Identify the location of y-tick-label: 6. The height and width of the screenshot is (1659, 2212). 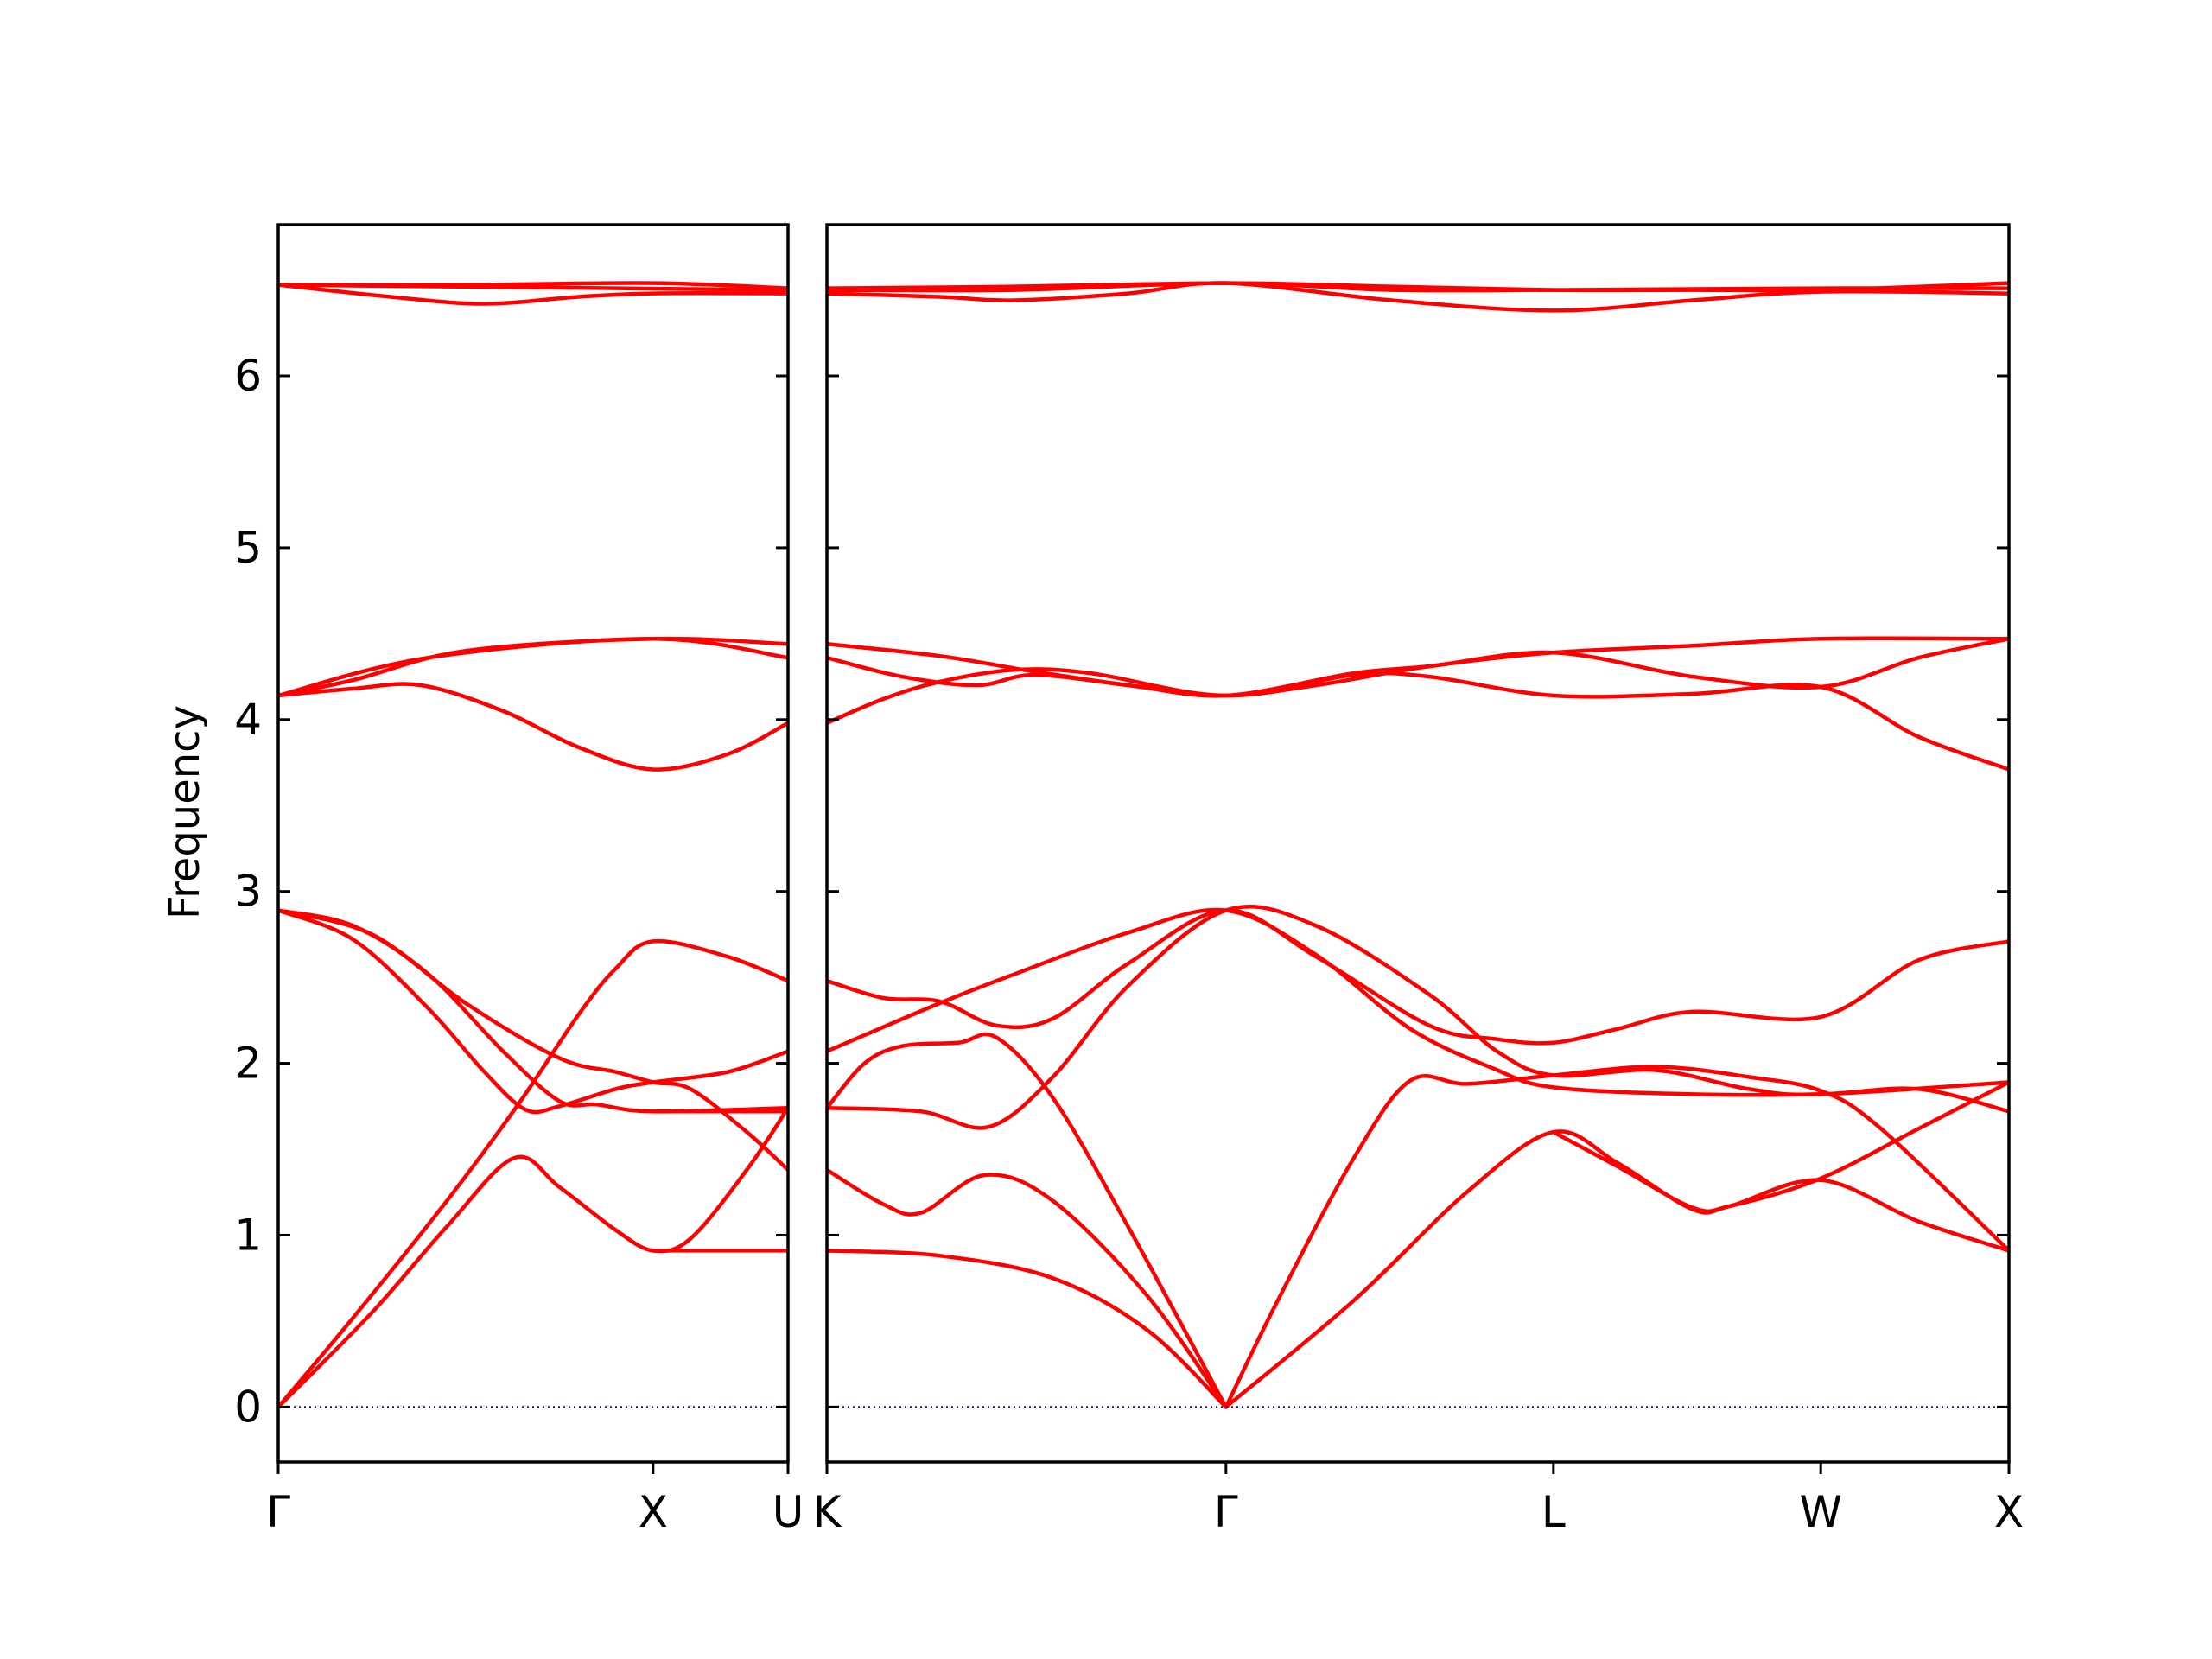
(248, 376).